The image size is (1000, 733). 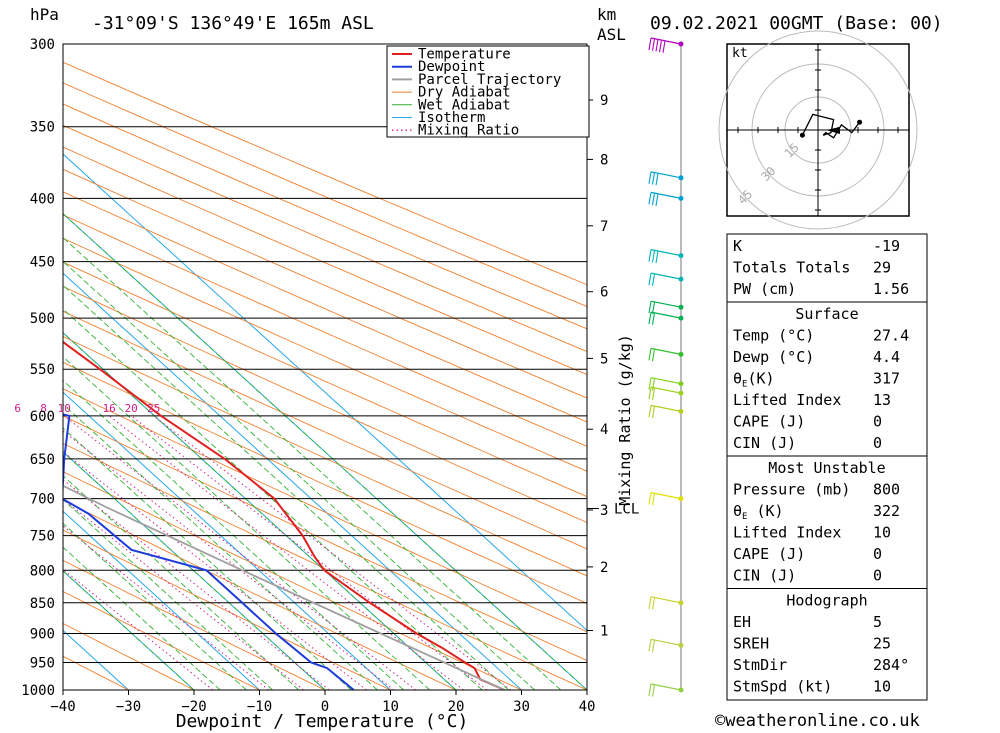 I want to click on asl-unit: ASL, so click(x=611, y=34).